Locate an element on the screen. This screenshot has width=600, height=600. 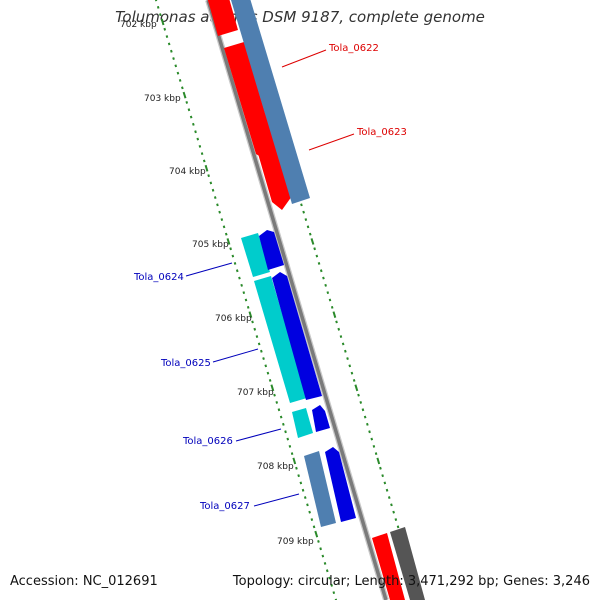
scale-label: 702 kbp is located at coordinates (138, 25).